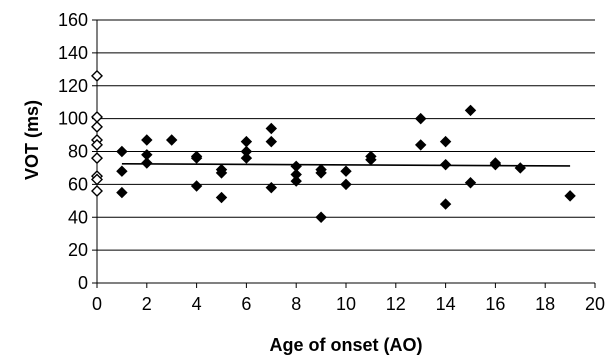  I want to click on y-tick-label-0: 0, so click(83, 283).